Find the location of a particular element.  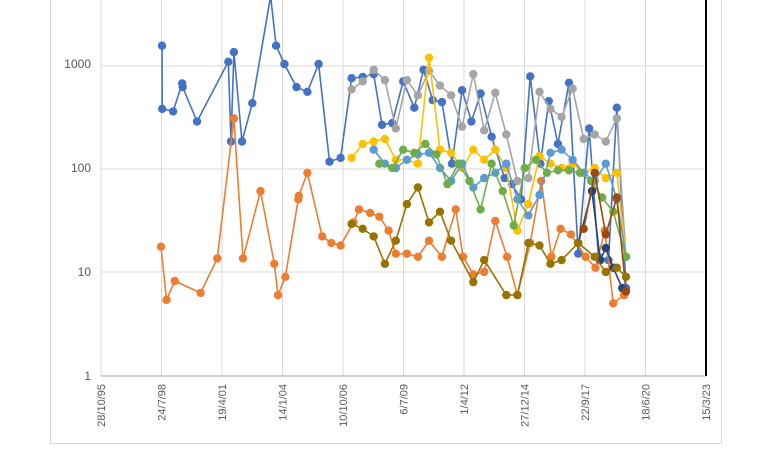

y-tick-label: 1 is located at coordinates (87, 376).